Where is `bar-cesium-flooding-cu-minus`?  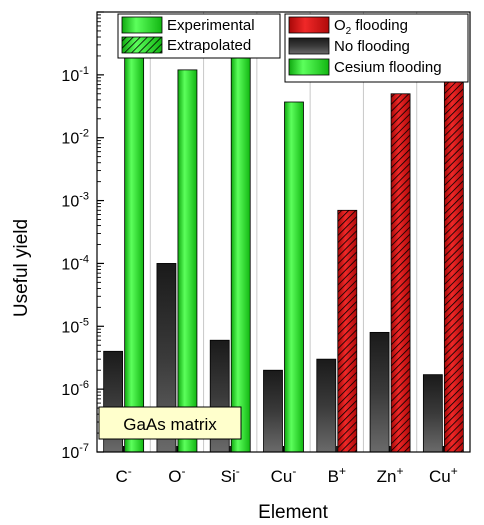
bar-cesium-flooding-cu-minus is located at coordinates (294, 277).